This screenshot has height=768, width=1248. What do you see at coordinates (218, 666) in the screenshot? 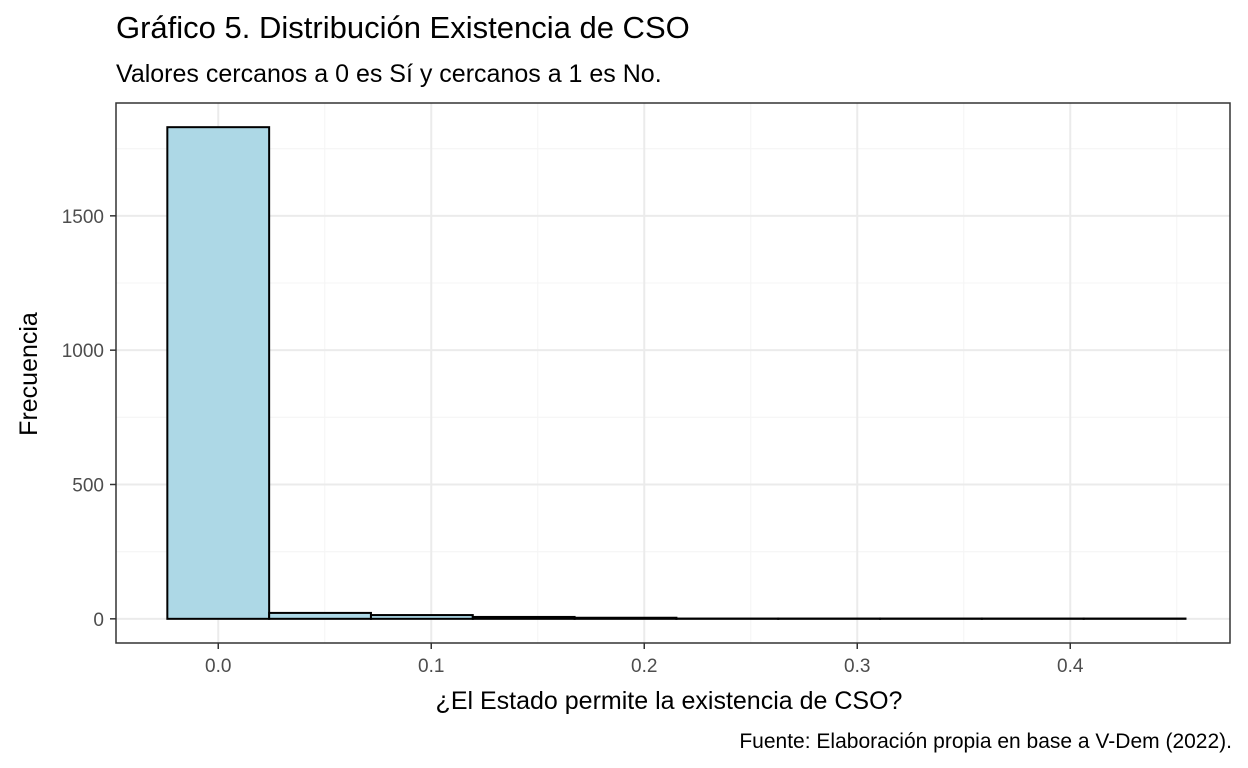
I see `x-tick-label: 0.0` at bounding box center [218, 666].